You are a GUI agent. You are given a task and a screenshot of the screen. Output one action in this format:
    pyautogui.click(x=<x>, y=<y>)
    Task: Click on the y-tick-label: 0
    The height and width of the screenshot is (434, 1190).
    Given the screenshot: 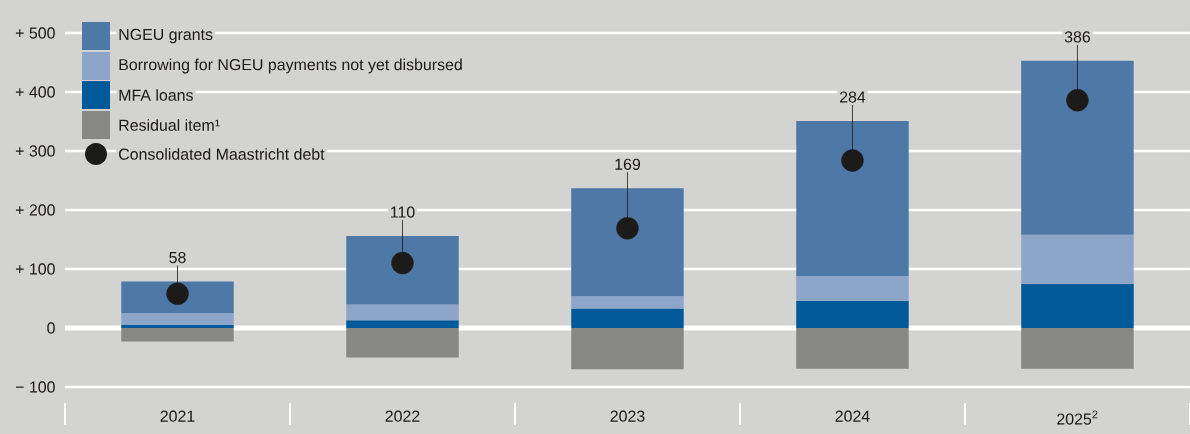 What is the action you would take?
    pyautogui.click(x=51, y=328)
    